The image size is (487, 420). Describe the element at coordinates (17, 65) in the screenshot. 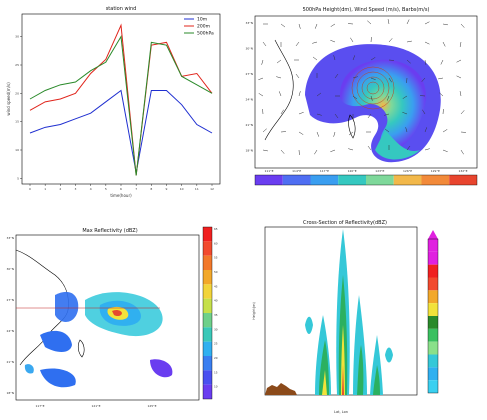

I see `ytick-label: 25` at that location.